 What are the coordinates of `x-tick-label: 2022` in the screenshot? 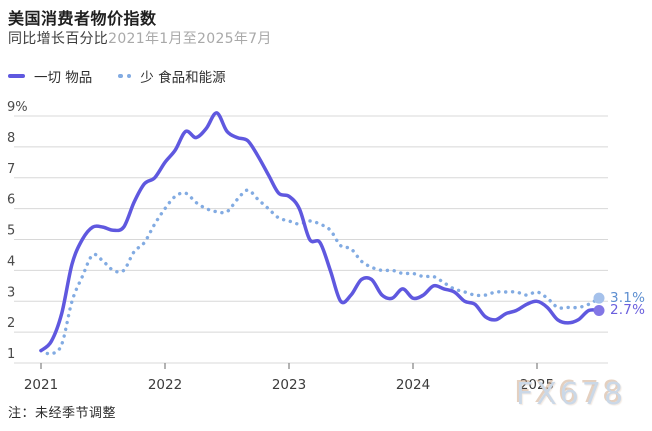 It's located at (165, 385).